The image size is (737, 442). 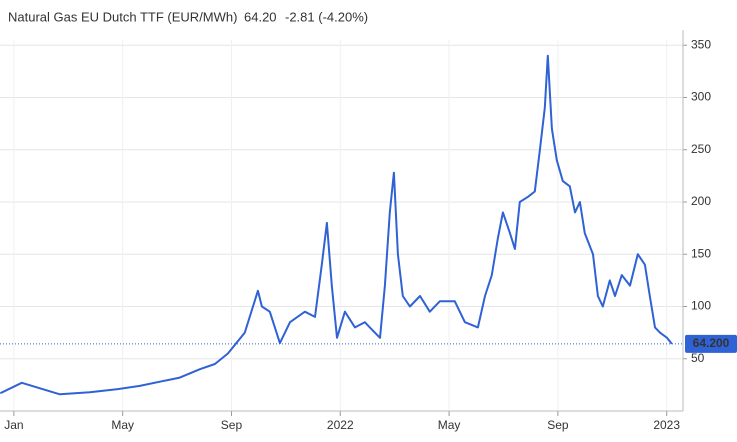 I want to click on y-tick-label: 50, so click(x=698, y=358).